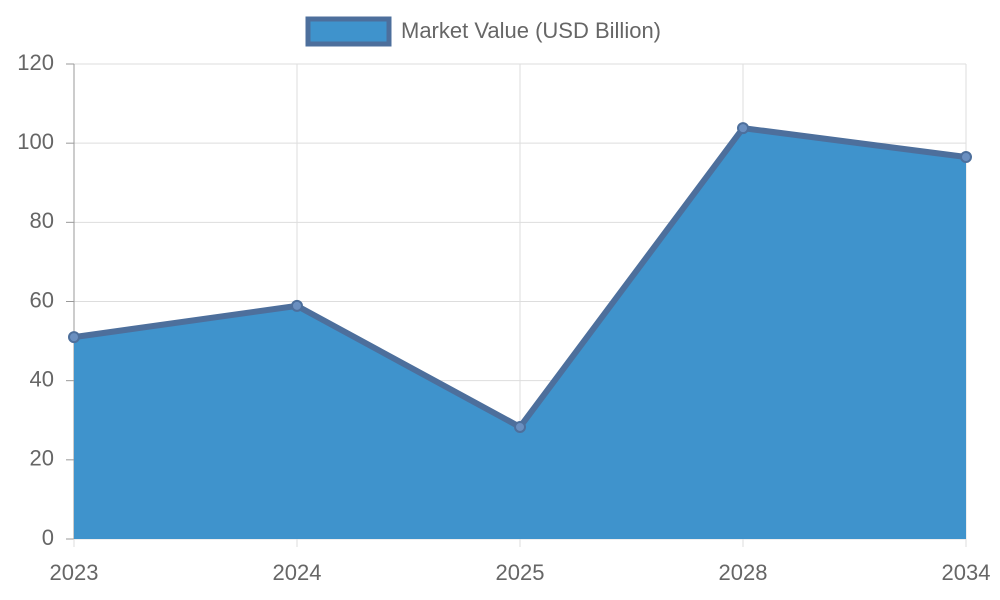  Describe the element at coordinates (42, 458) in the screenshot. I see `y-tick-label: 20` at that location.